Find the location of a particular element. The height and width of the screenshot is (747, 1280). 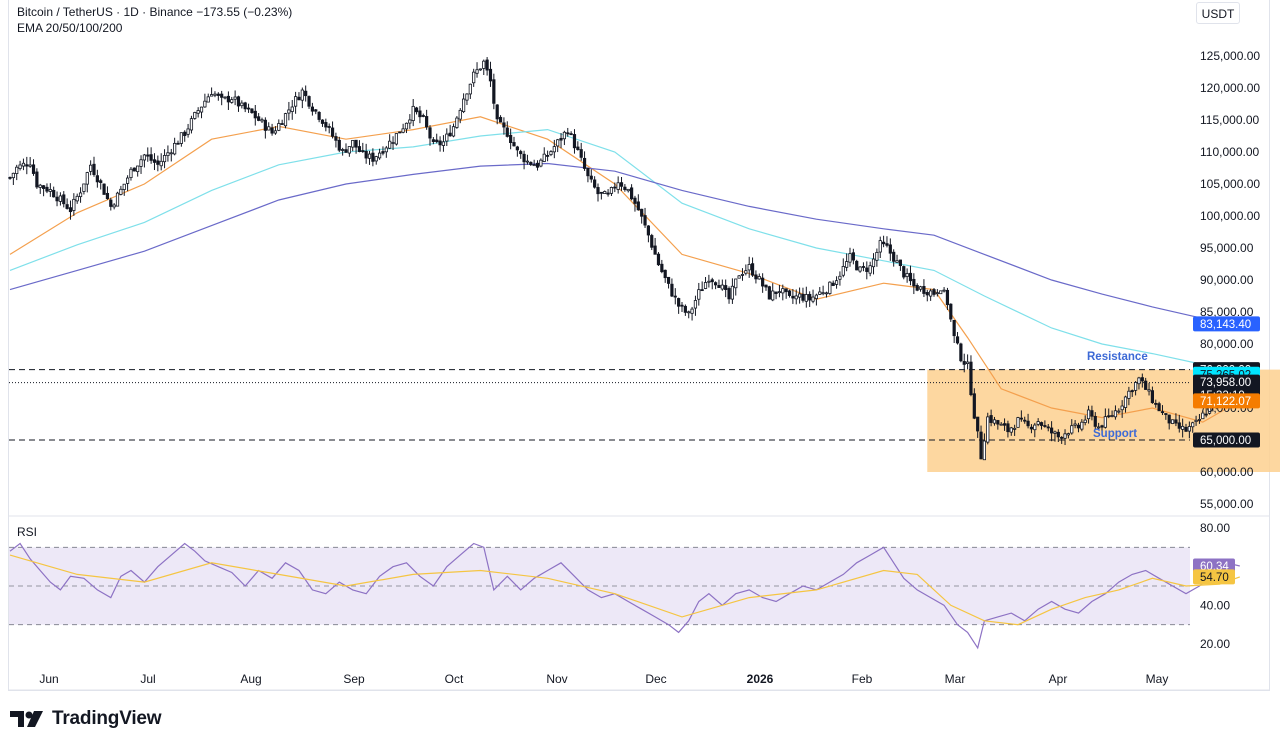

rsi-axis-label: 80.00 is located at coordinates (1215, 528).